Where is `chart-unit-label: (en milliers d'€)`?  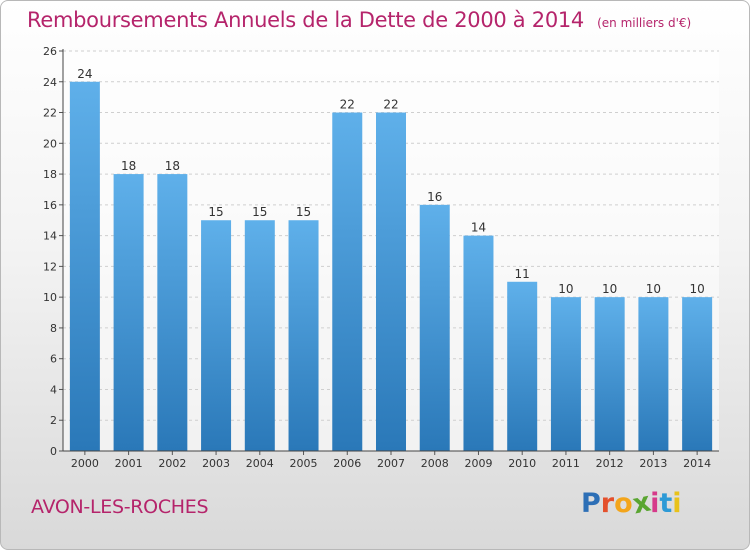
chart-unit-label: (en milliers d'€) is located at coordinates (644, 23).